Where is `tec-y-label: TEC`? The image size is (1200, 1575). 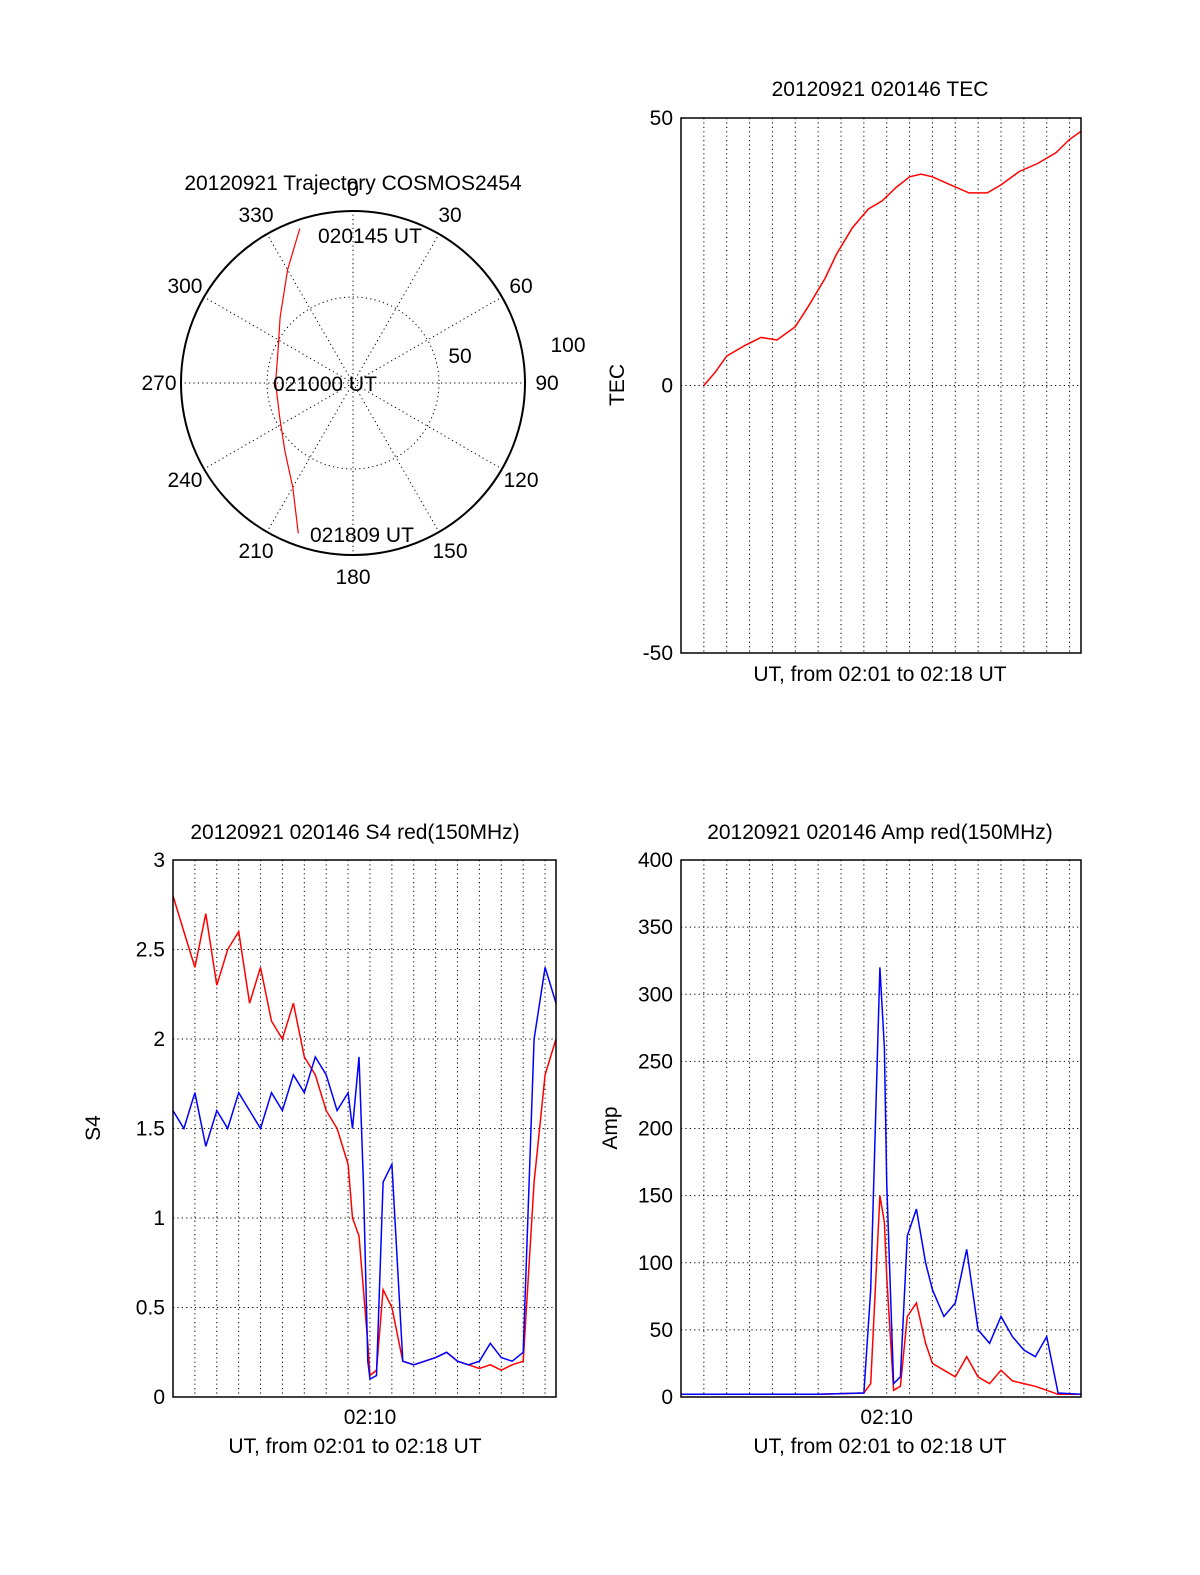
tec-y-label: TEC is located at coordinates (617, 385).